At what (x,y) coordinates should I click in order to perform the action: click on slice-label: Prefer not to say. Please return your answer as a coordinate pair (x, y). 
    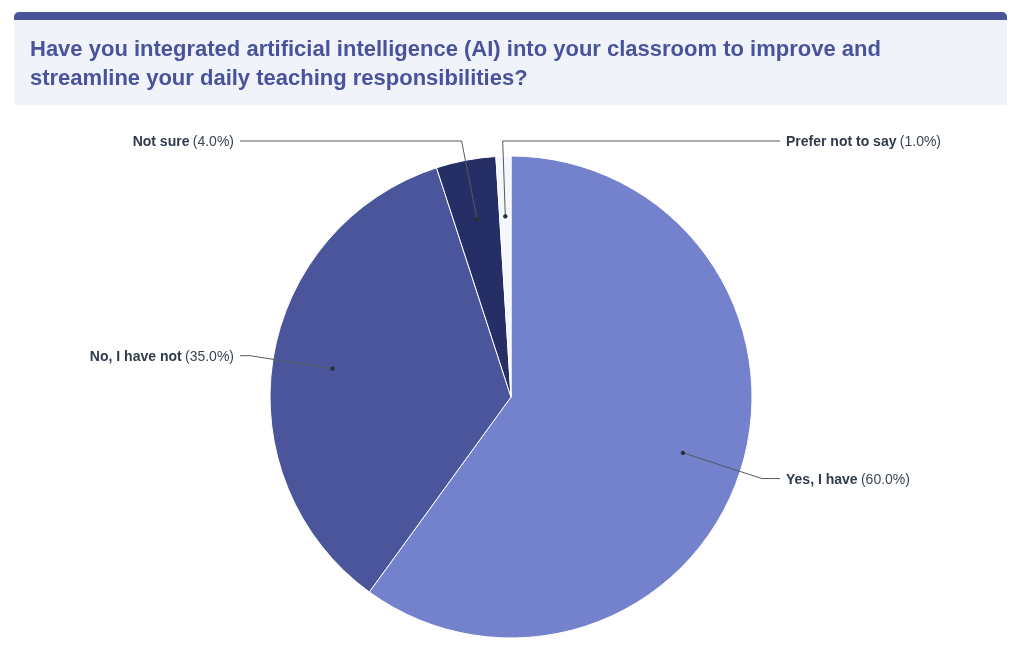
    Looking at the image, I should click on (841, 141).